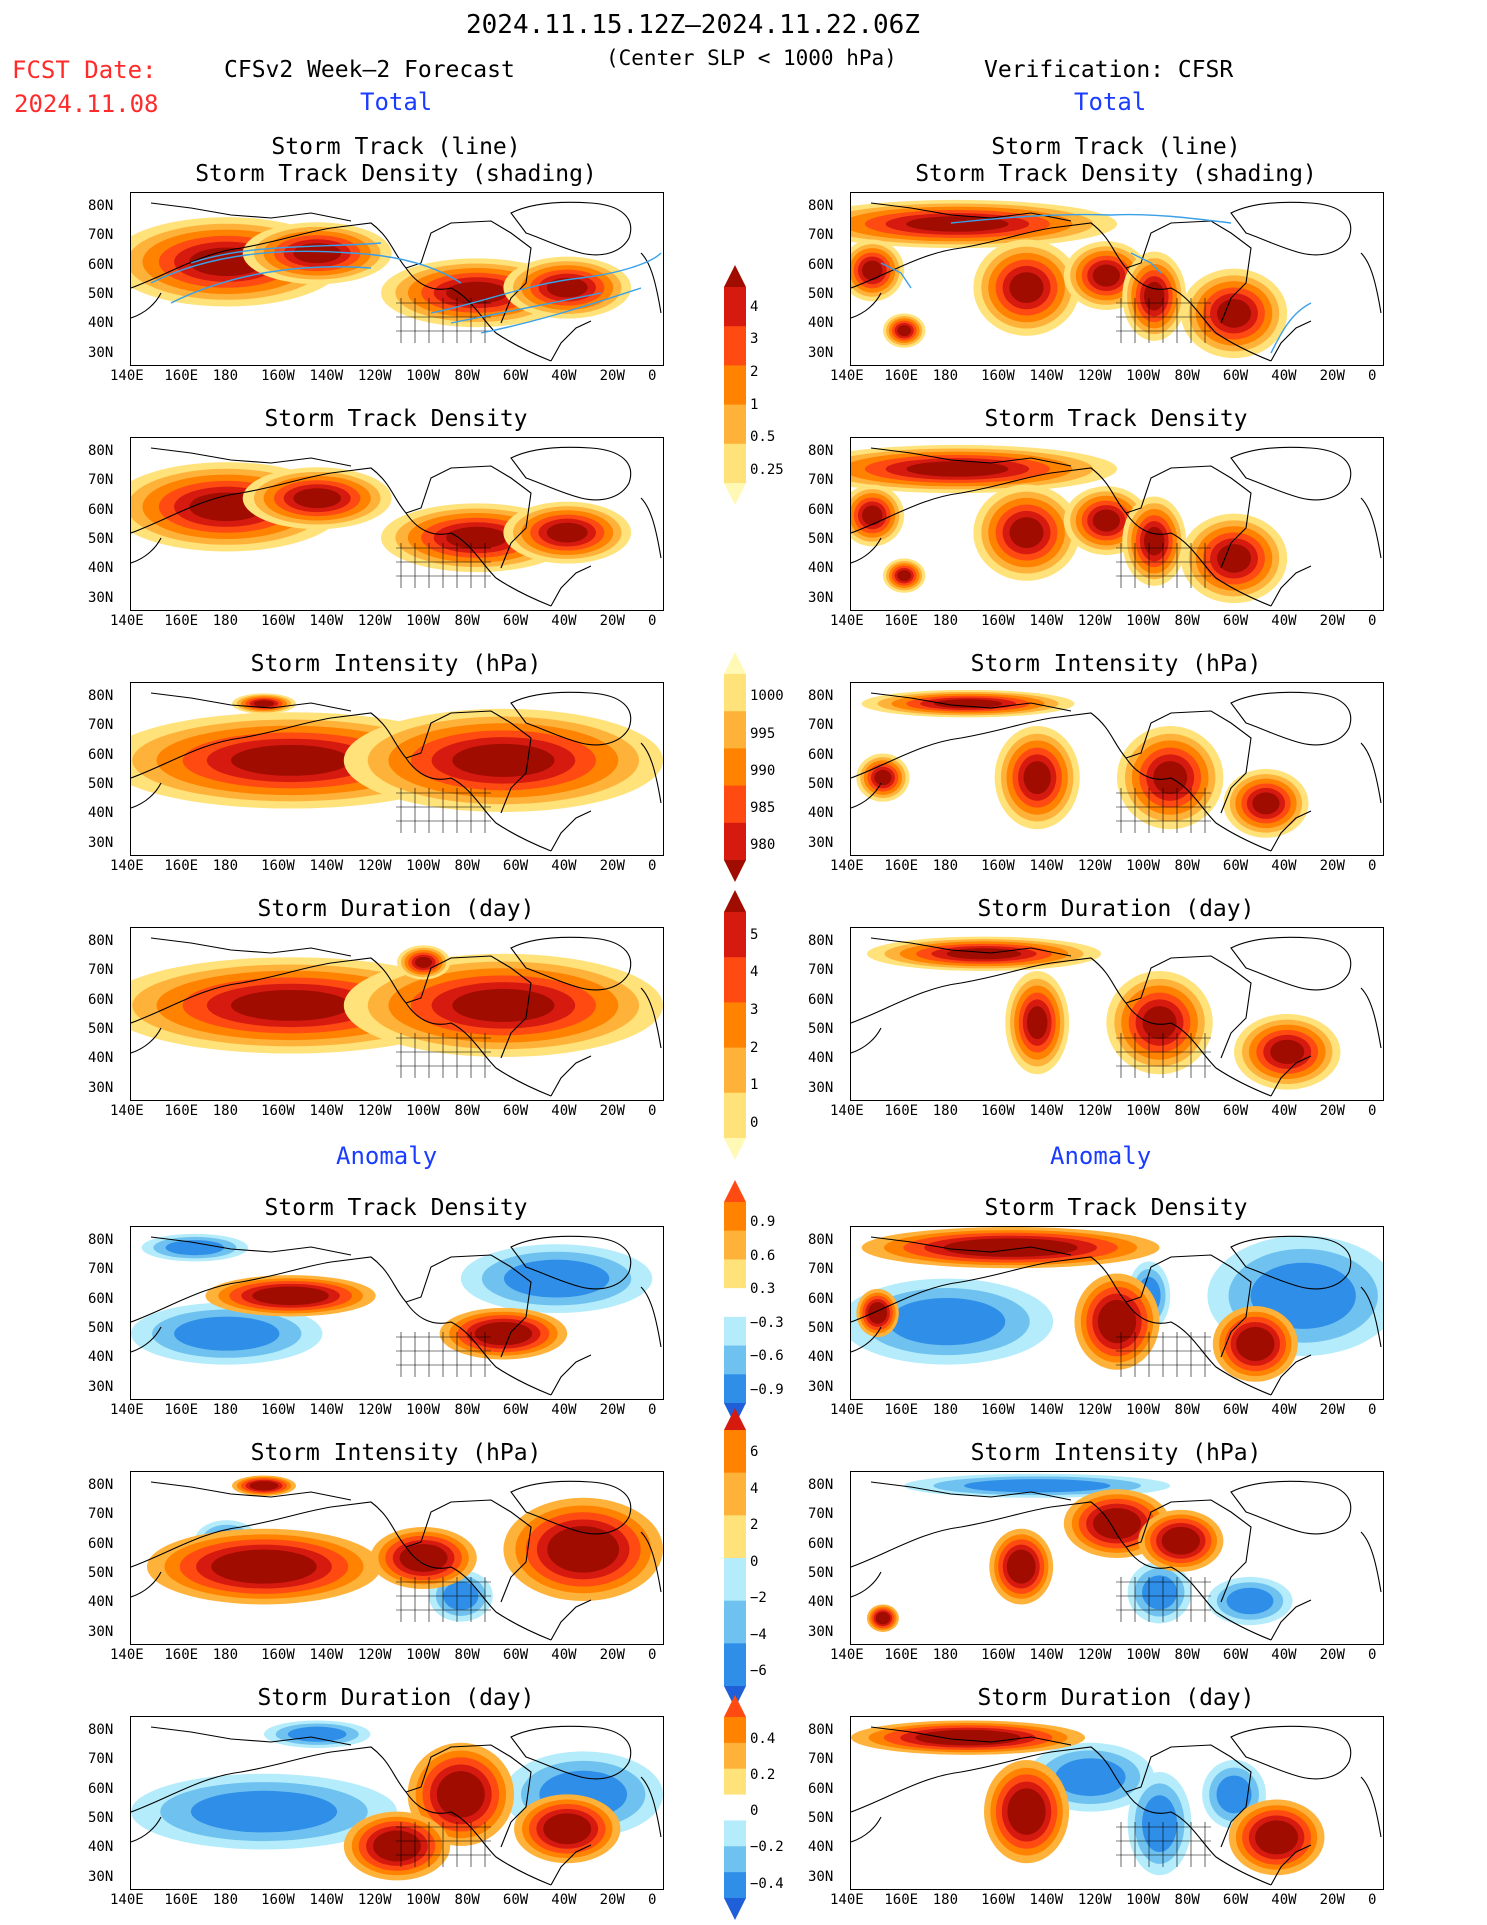  What do you see at coordinates (754, 1811) in the screenshot?
I see `colorbar-label: 0` at bounding box center [754, 1811].